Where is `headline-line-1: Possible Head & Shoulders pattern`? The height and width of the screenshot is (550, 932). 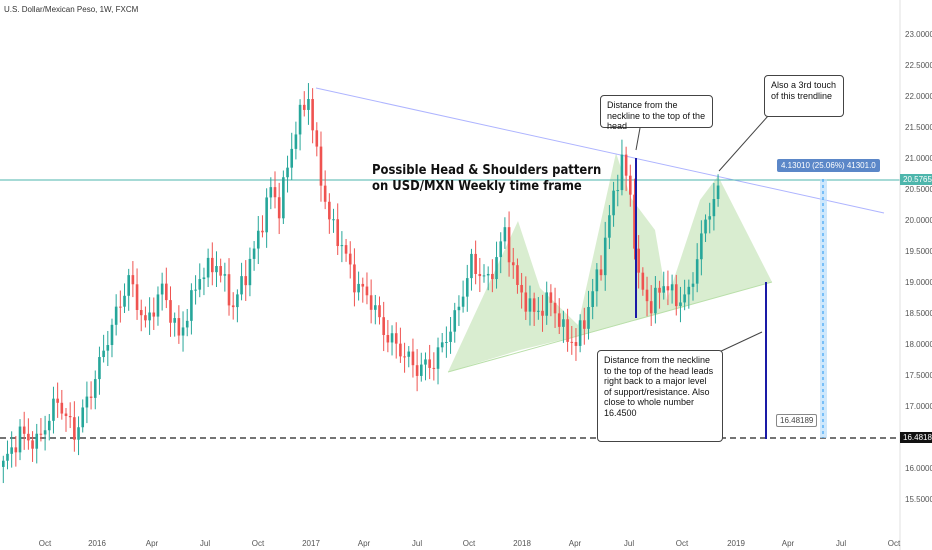 headline-line-1: Possible Head & Shoulders pattern is located at coordinates (487, 170).